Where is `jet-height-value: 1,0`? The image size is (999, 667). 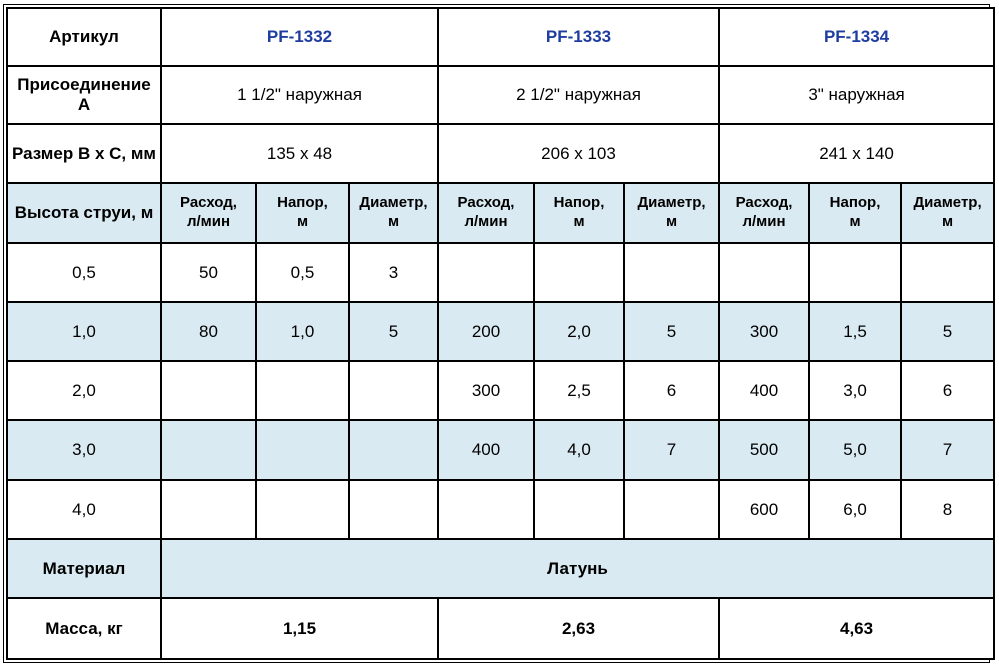 jet-height-value: 1,0 is located at coordinates (84, 331).